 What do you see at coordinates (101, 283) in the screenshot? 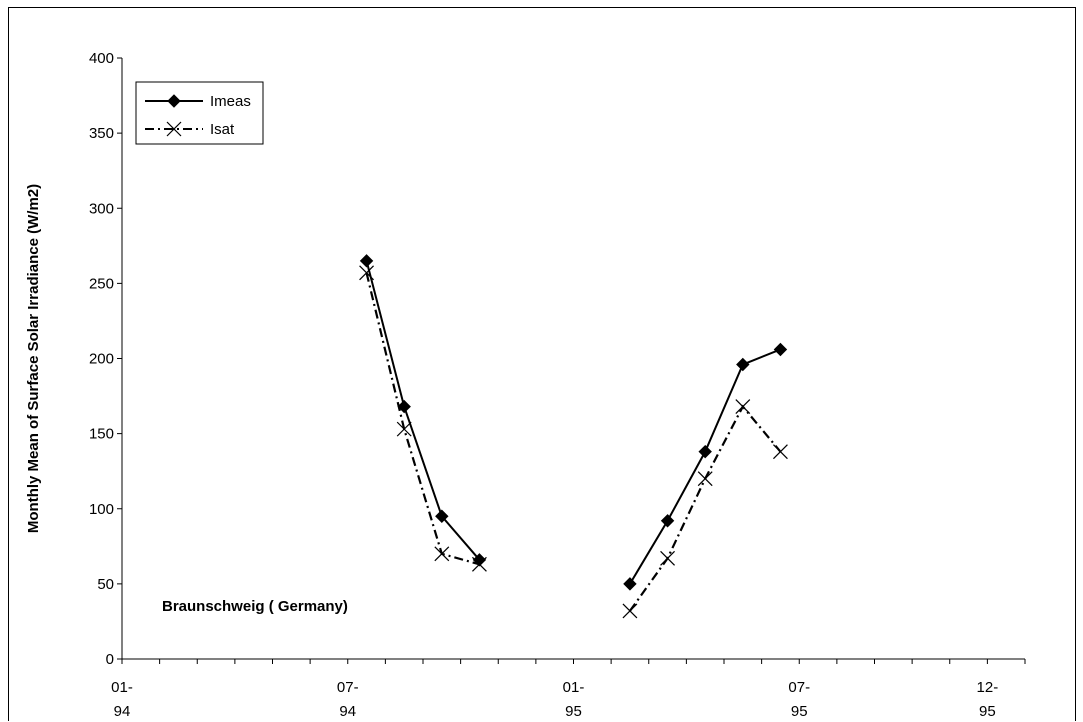
I see `y-tick-label: 250` at bounding box center [101, 283].